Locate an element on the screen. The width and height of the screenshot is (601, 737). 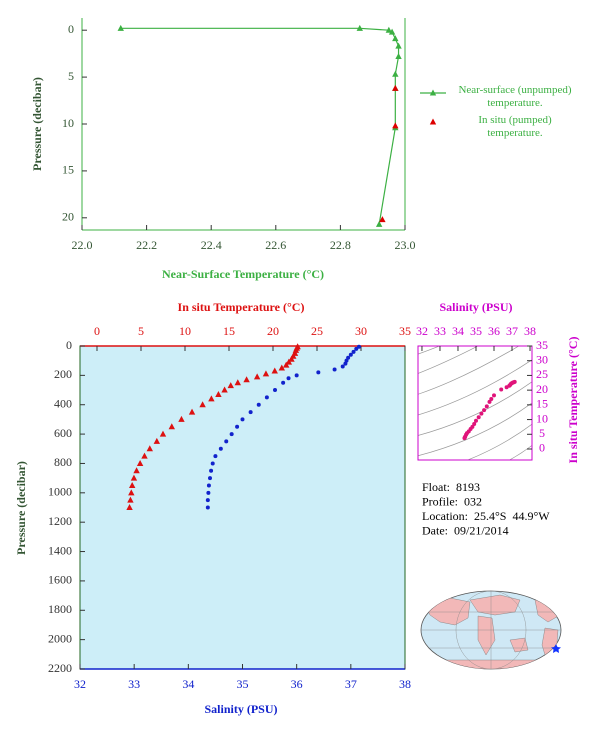
info-line: Location: 25.4°S 44.9°W is located at coordinates (486, 516).